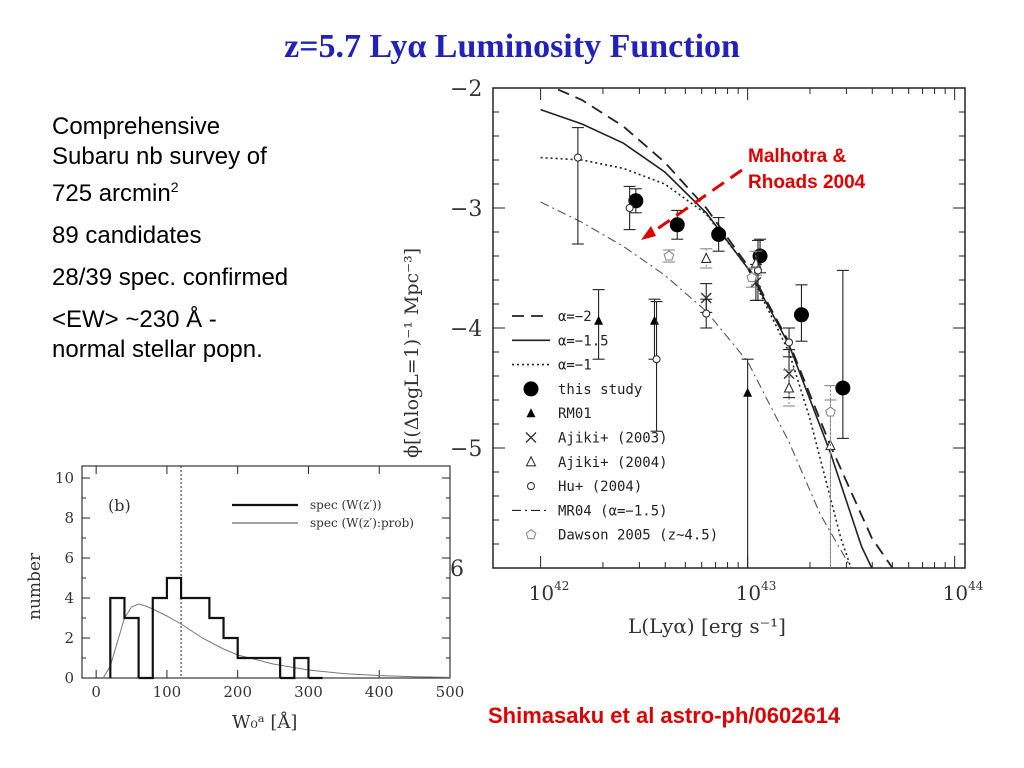 This screenshot has height=768, width=1024. Describe the element at coordinates (466, 449) in the screenshot. I see `y-tick-label: −5` at that location.